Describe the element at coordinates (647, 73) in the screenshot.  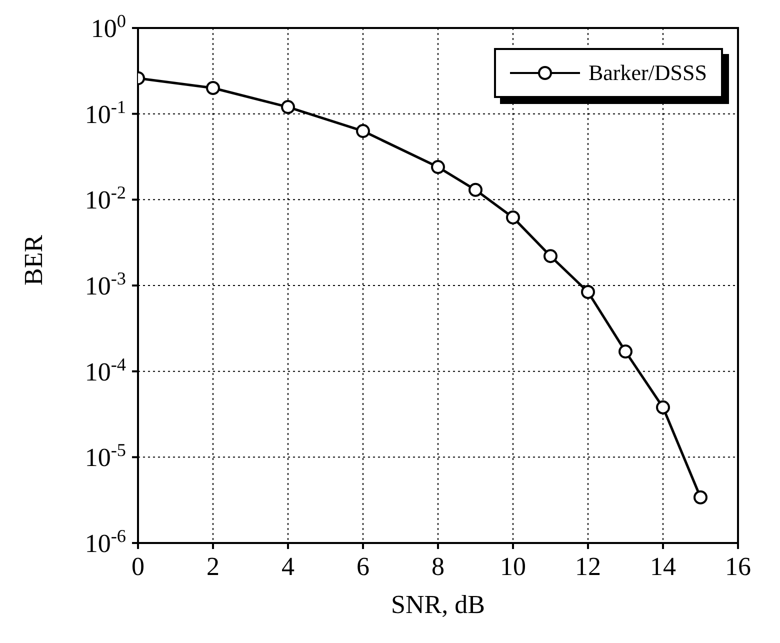
I see `legend-label: Barker/DSSS` at that location.